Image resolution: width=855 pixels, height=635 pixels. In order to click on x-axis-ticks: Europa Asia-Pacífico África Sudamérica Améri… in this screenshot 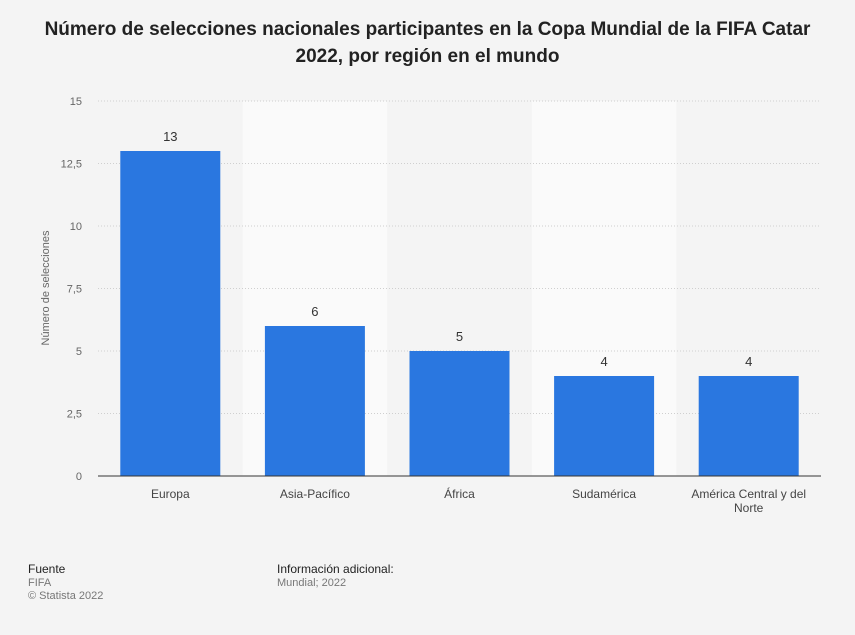, I will do `click(478, 500)`.